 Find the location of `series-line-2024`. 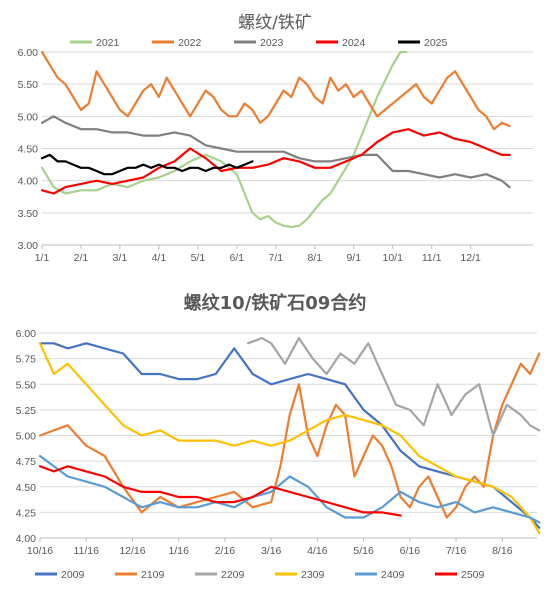

series-line-2024 is located at coordinates (275, 161).